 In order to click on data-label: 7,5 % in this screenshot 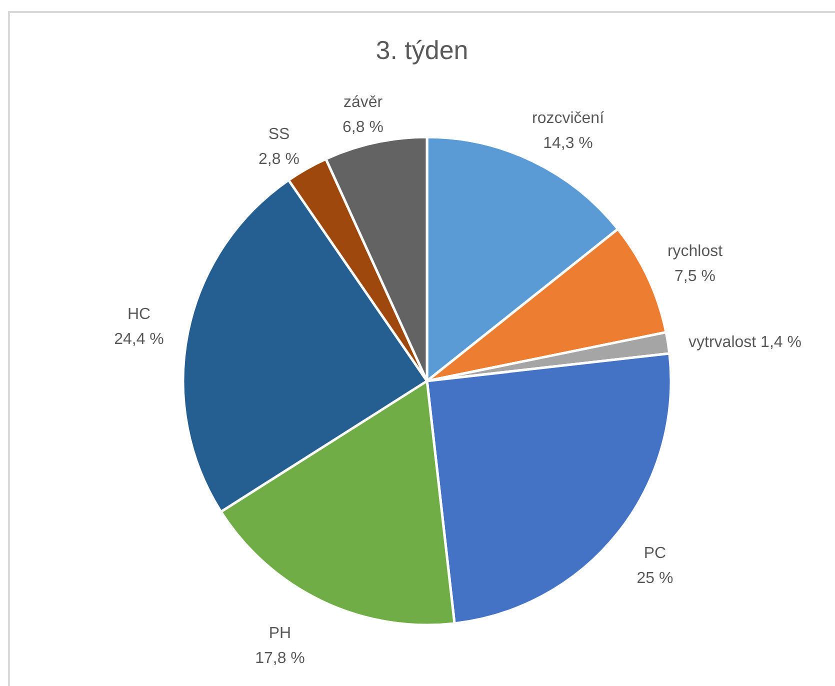, I will do `click(695, 276)`.